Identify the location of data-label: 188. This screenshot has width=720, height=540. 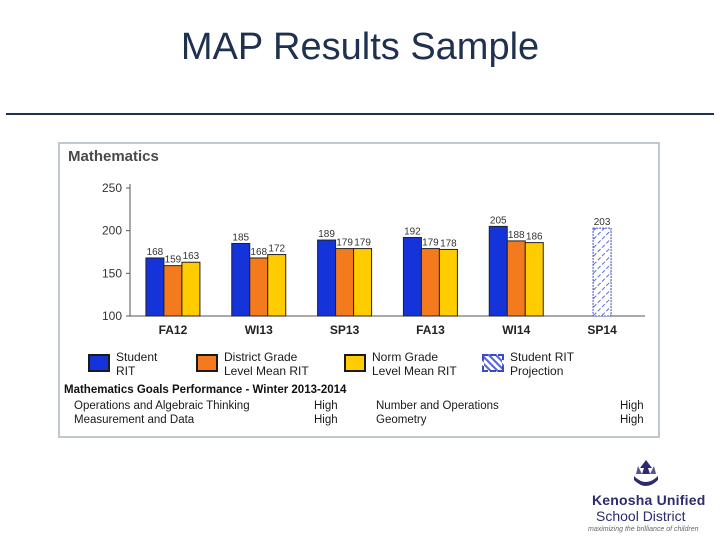
(516, 235).